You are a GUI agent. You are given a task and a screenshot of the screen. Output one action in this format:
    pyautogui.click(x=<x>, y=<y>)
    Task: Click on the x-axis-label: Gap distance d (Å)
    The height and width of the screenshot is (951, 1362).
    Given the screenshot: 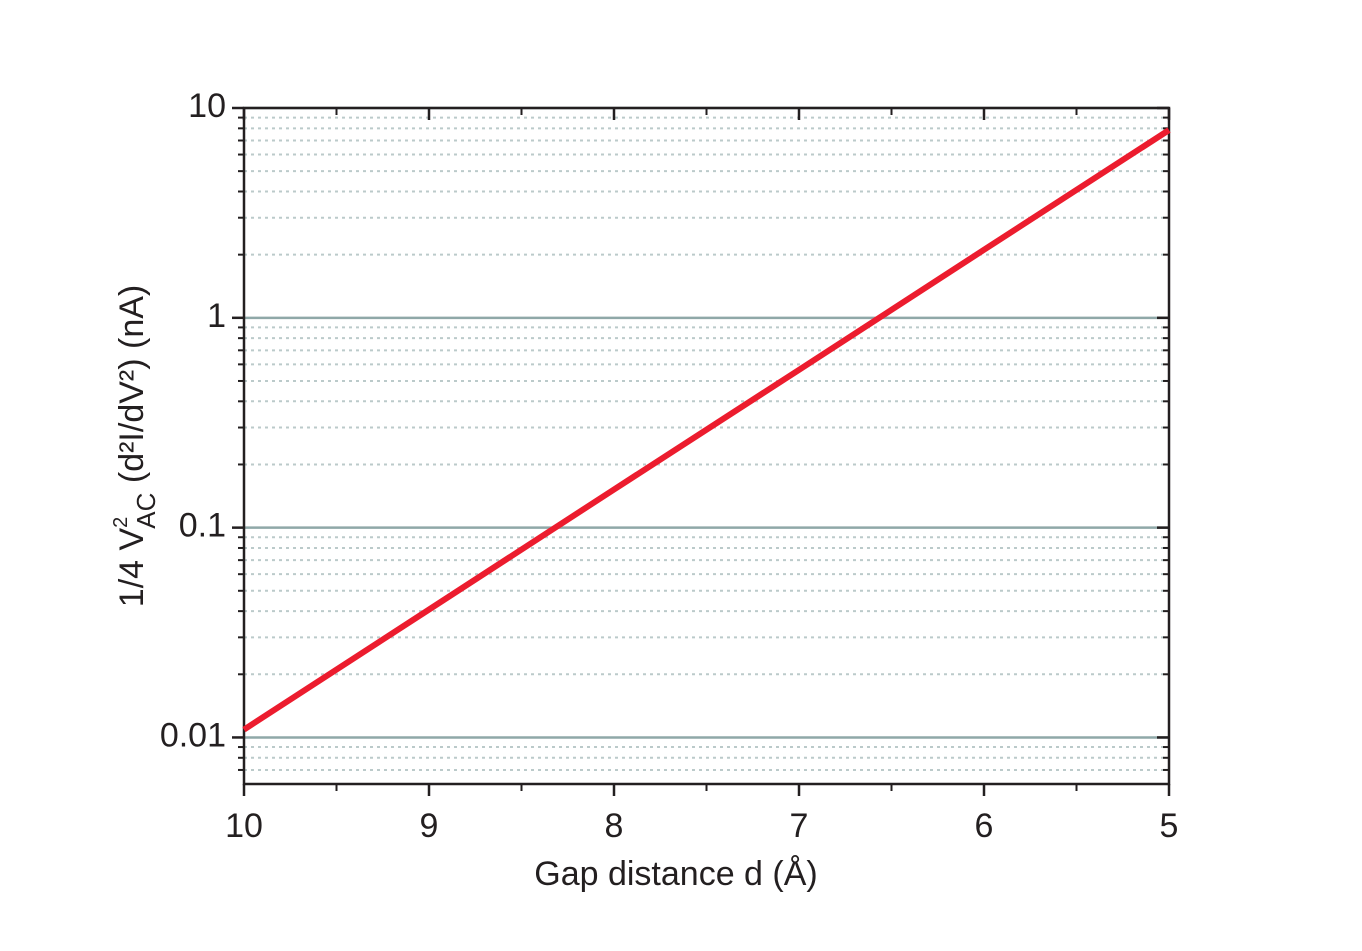 What is the action you would take?
    pyautogui.click(x=675, y=874)
    